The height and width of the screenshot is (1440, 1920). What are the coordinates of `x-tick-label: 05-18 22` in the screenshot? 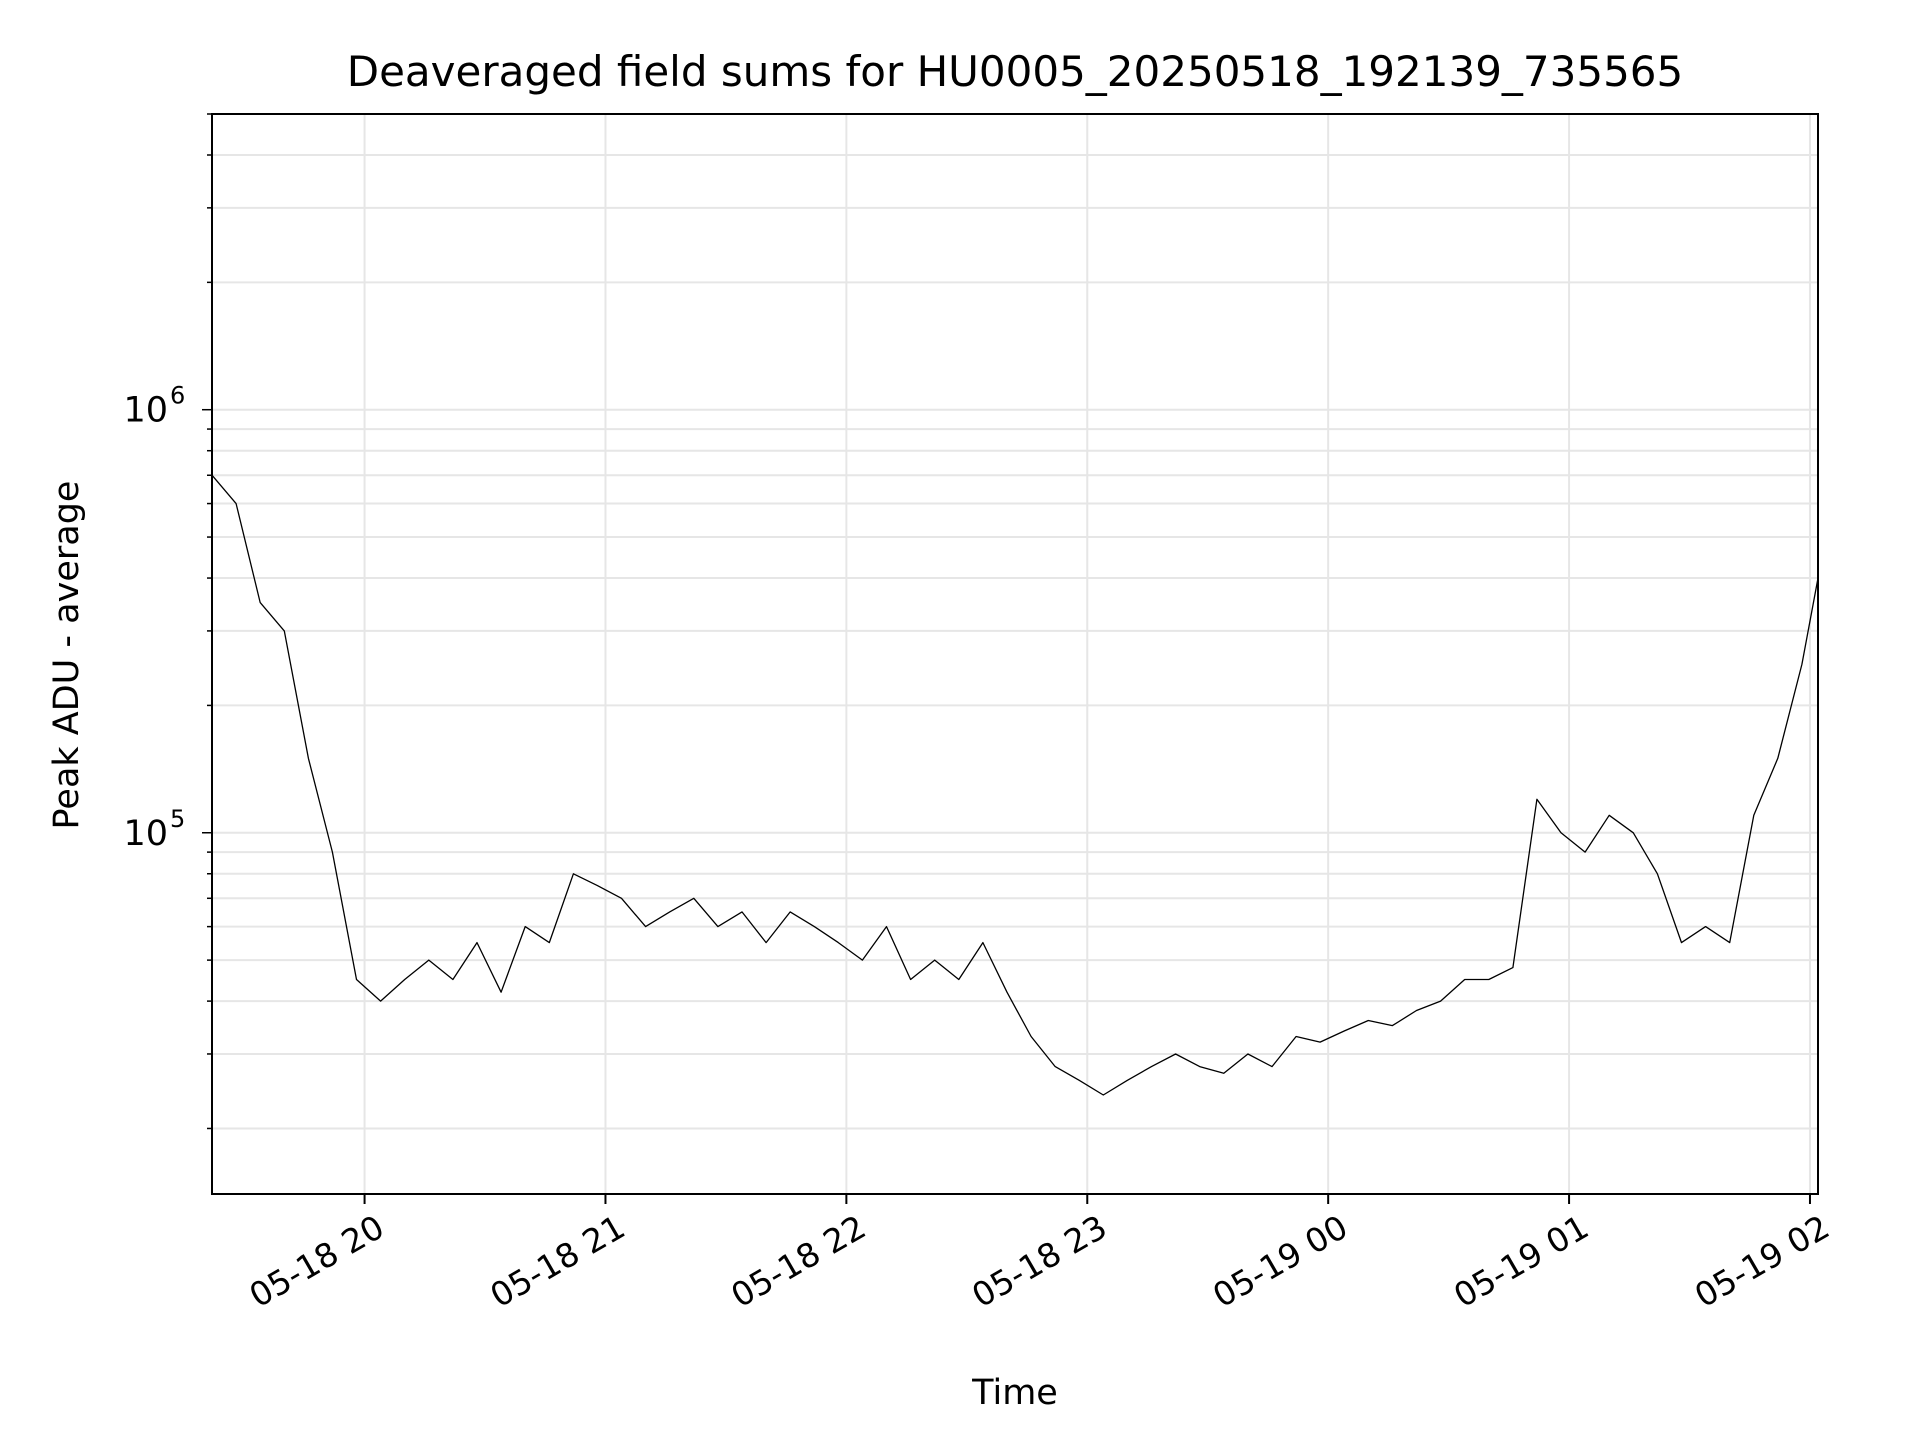 It's located at (798, 1261).